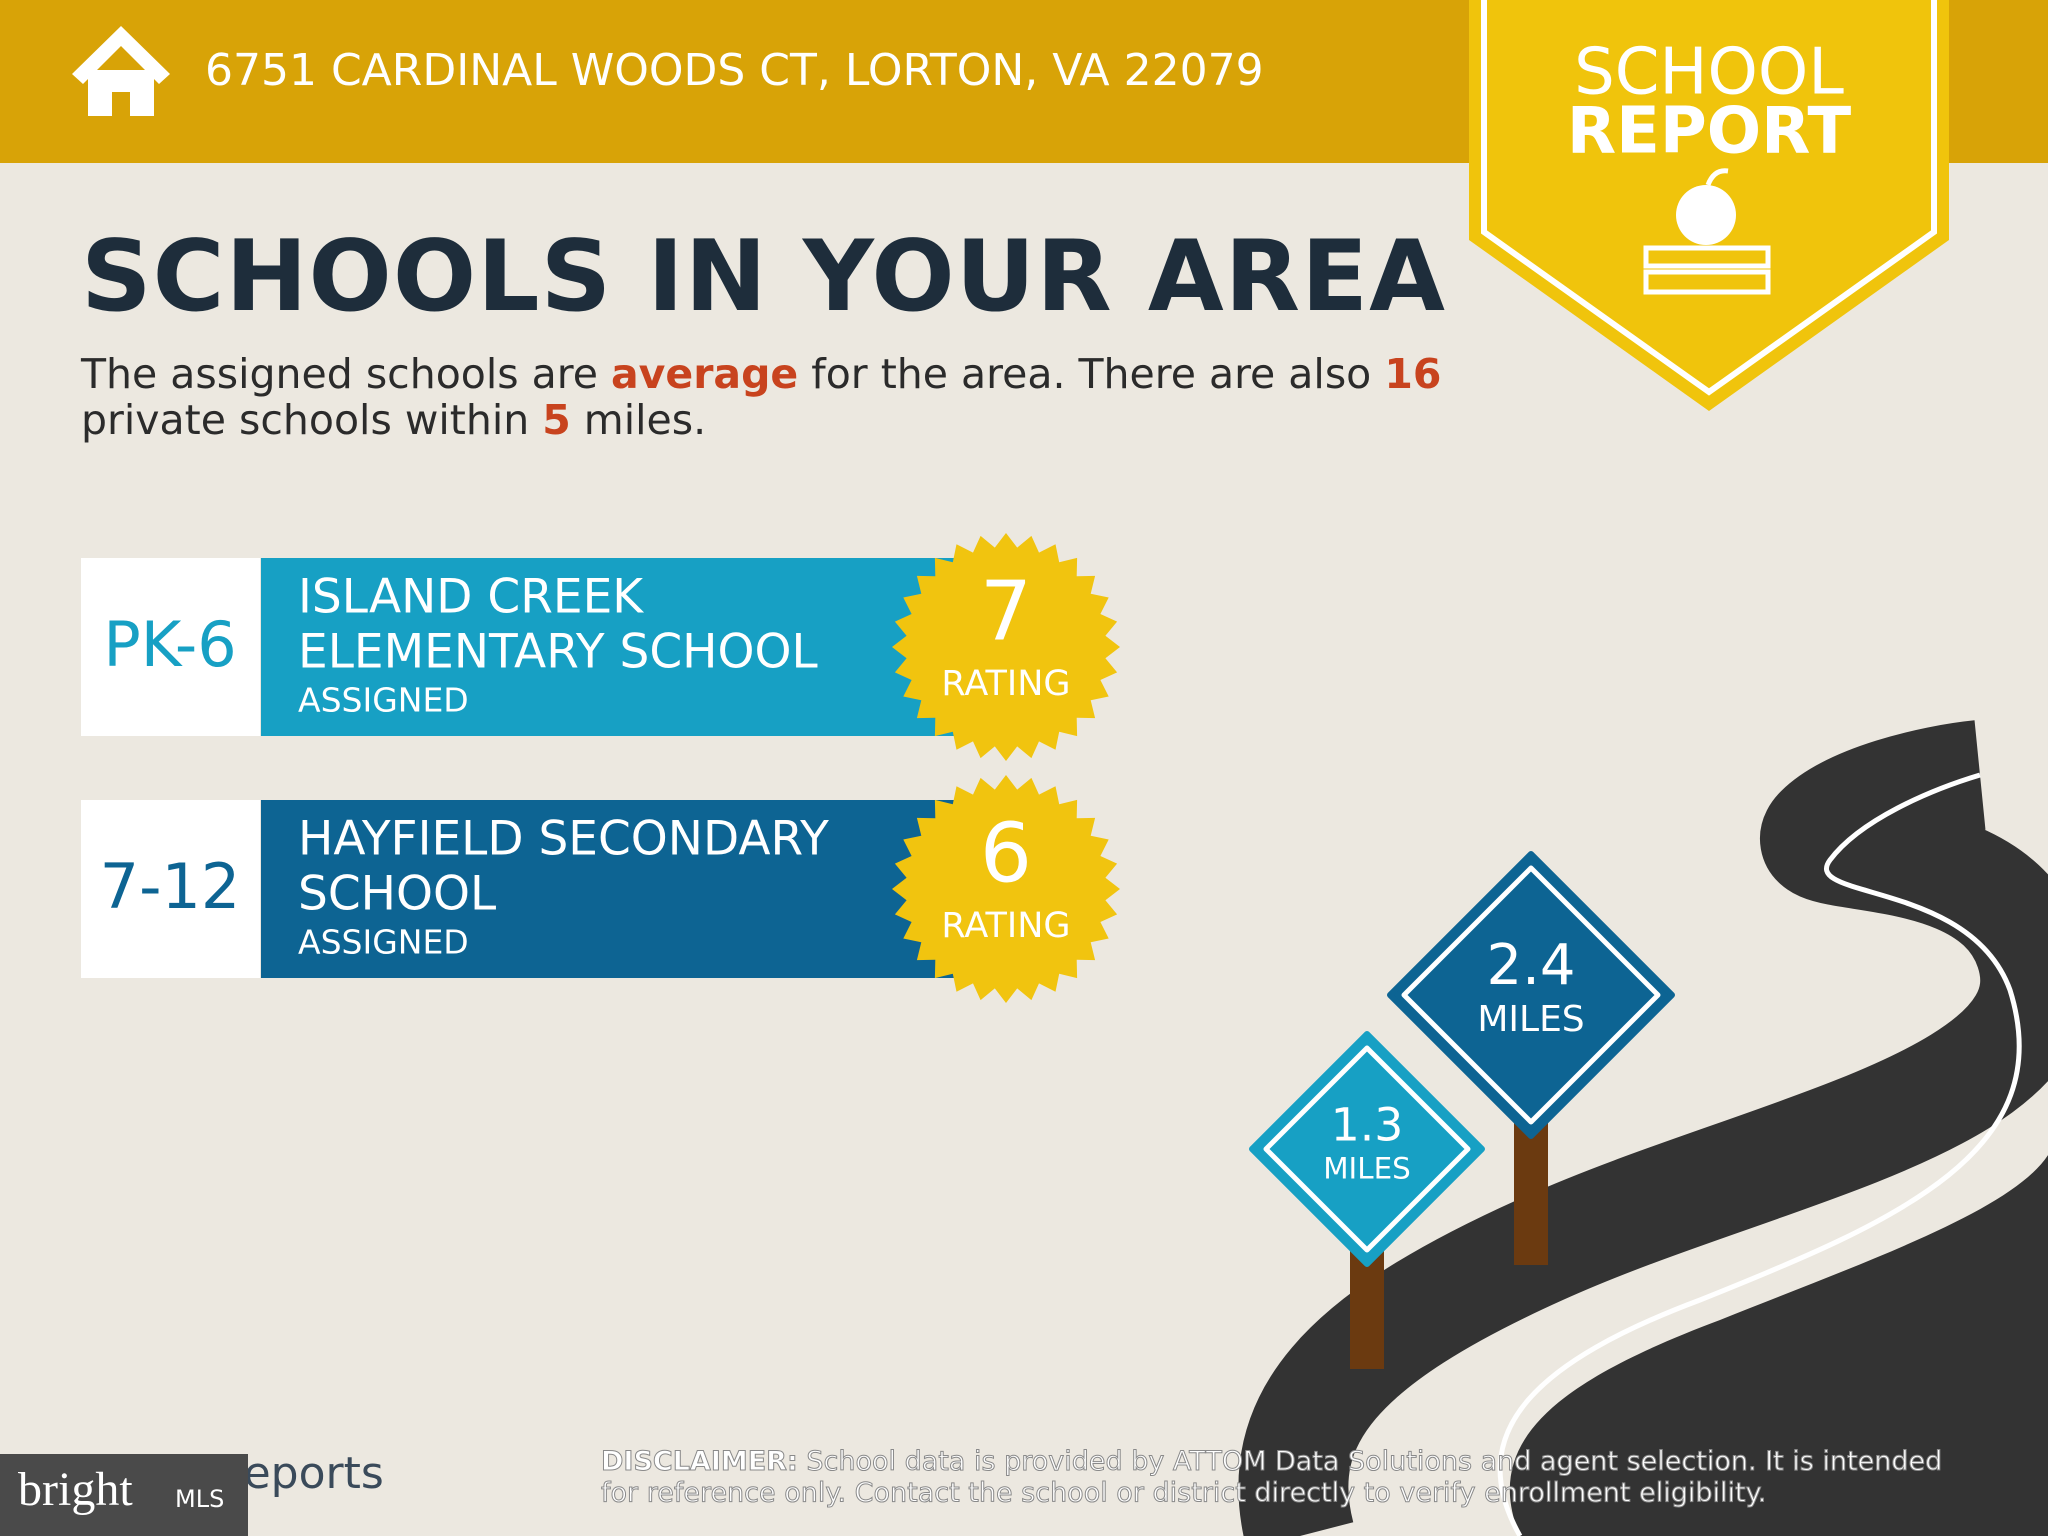 This screenshot has height=1536, width=2048. What do you see at coordinates (556, 420) in the screenshot?
I see `summary-highlight: 5` at bounding box center [556, 420].